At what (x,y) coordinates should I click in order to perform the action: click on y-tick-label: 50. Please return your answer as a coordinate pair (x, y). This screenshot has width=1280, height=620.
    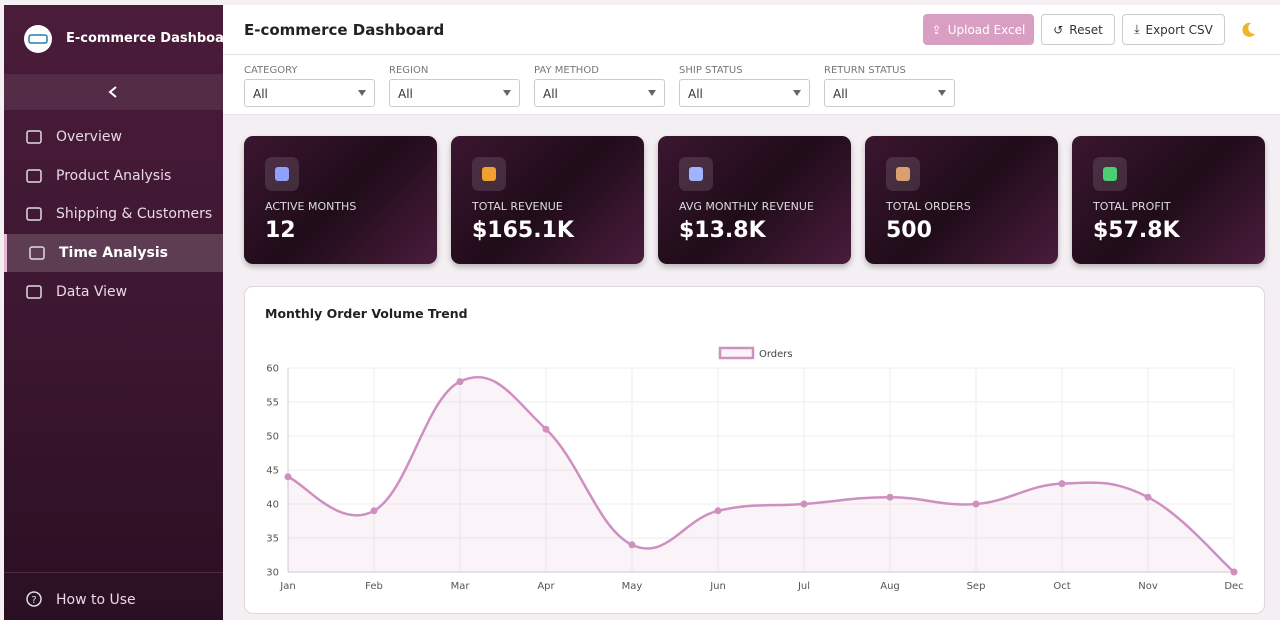
    Looking at the image, I should click on (272, 437).